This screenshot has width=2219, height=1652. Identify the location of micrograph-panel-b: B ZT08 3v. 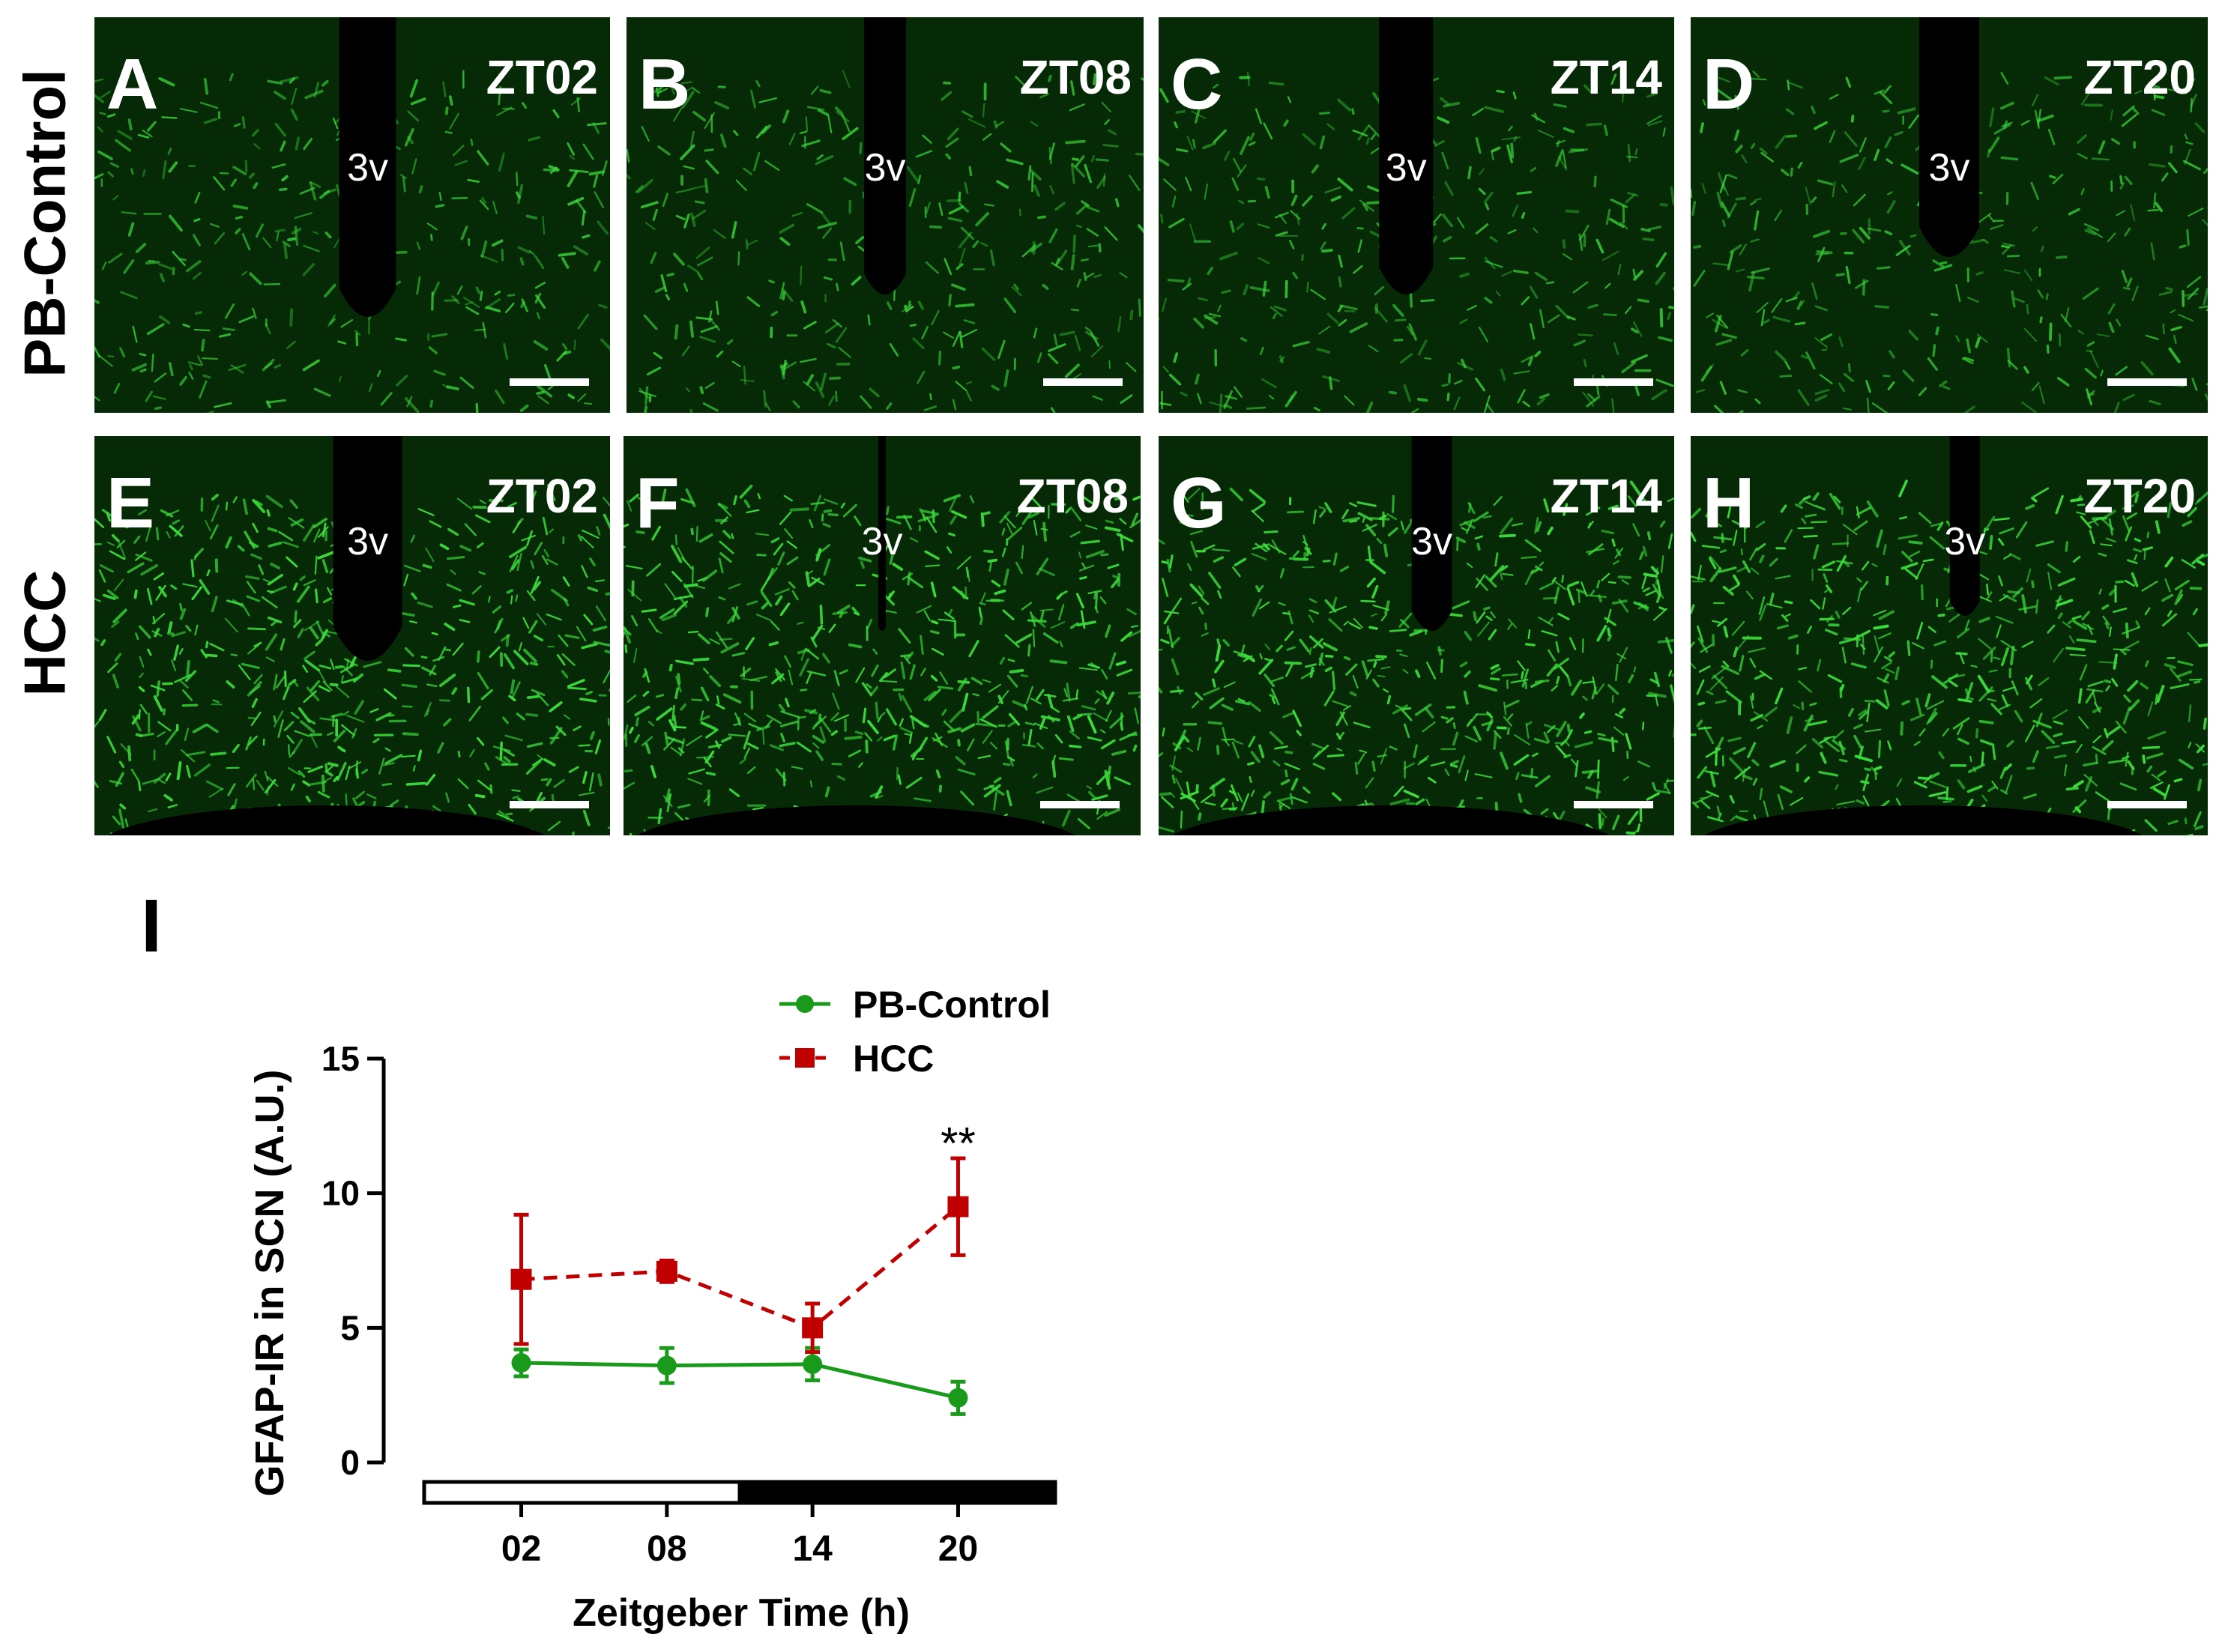
(885, 215).